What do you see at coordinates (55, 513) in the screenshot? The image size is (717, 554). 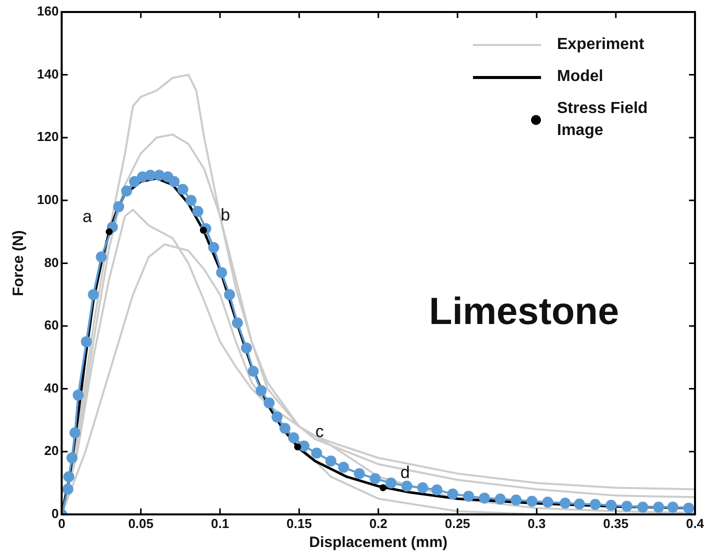 I see `y-tick-label: 0` at bounding box center [55, 513].